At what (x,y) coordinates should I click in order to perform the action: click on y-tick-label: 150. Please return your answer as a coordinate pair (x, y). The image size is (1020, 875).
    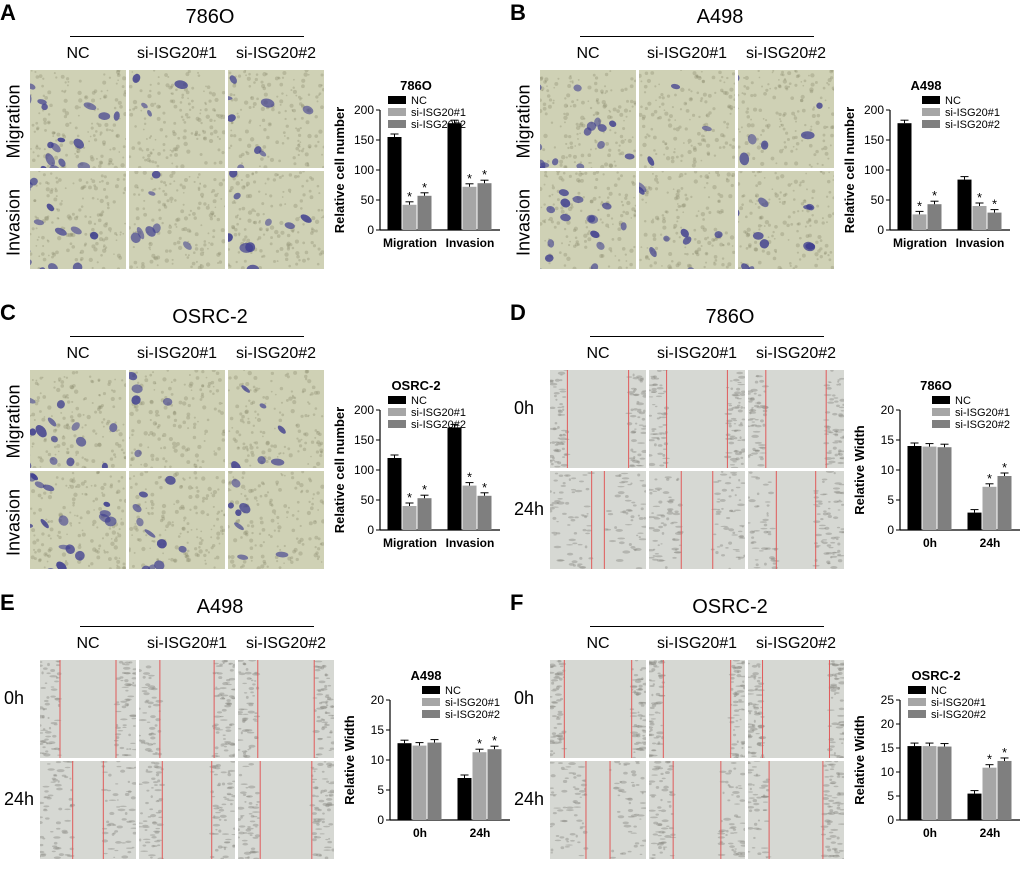
    Looking at the image, I should click on (364, 440).